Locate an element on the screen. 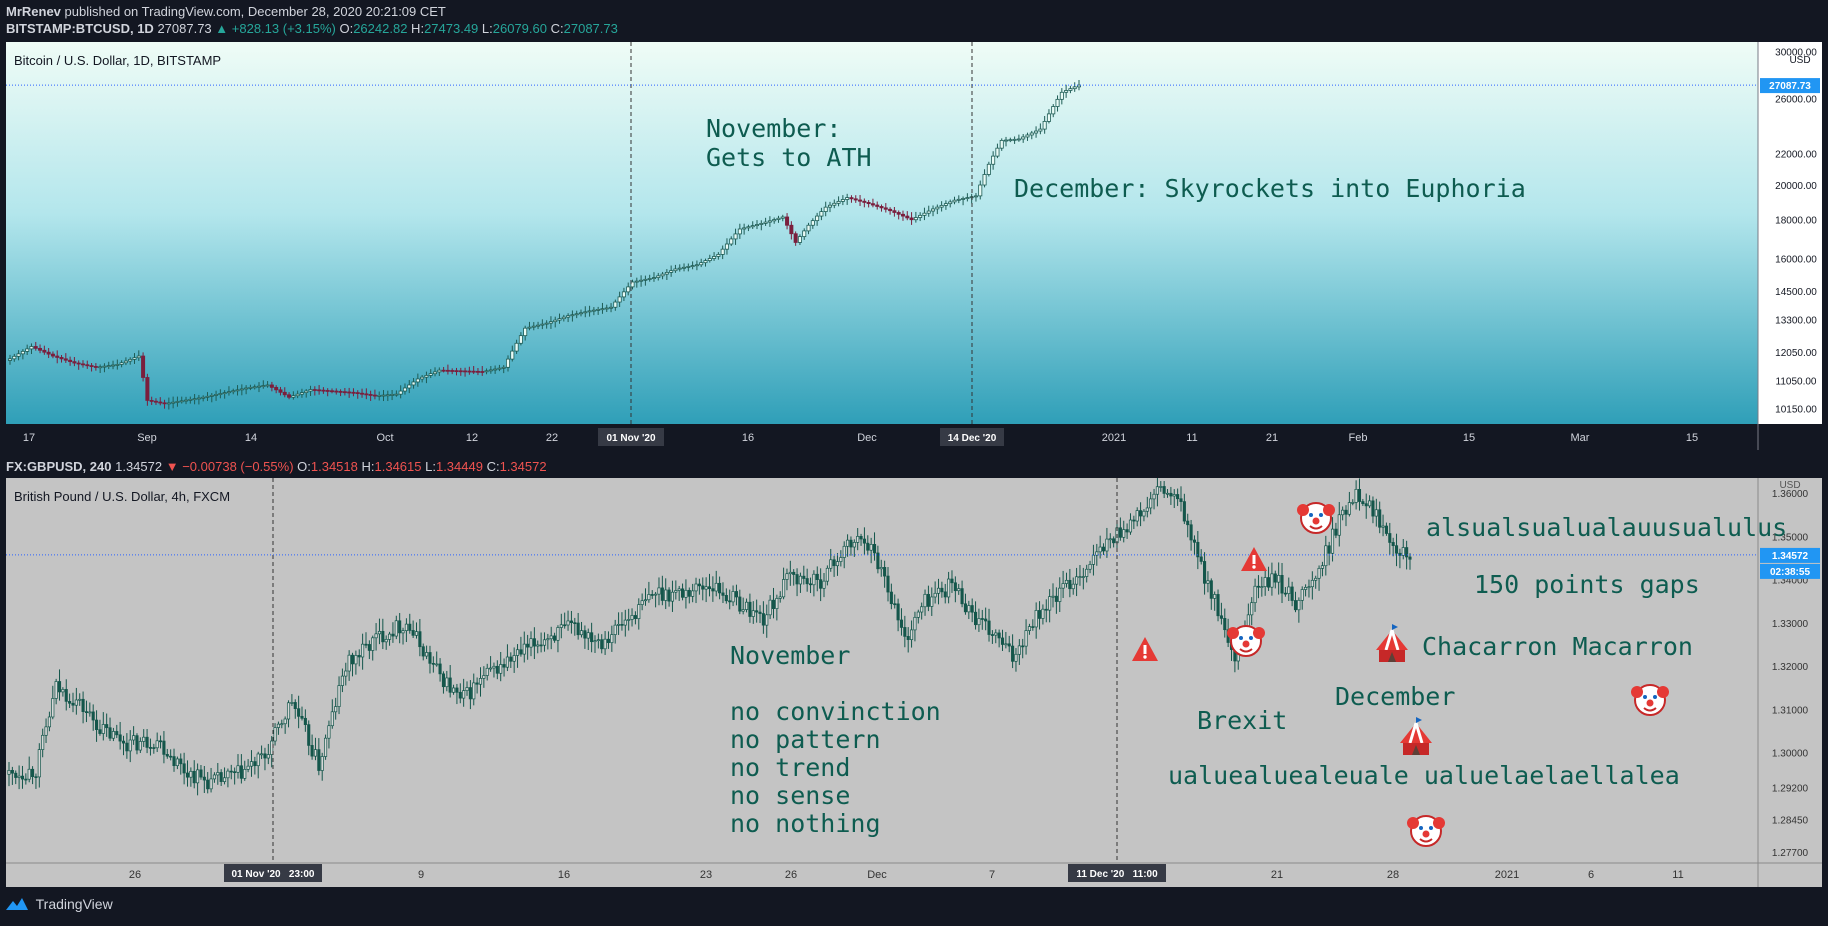 This screenshot has height=926, width=1828. btc-time-axis is located at coordinates (914, 437).